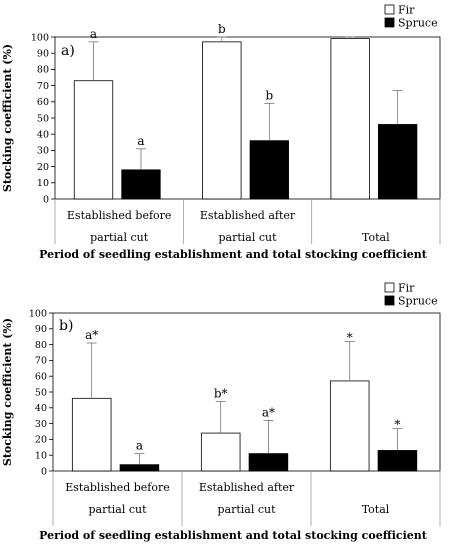  I want to click on significance-label: b*, so click(221, 393).